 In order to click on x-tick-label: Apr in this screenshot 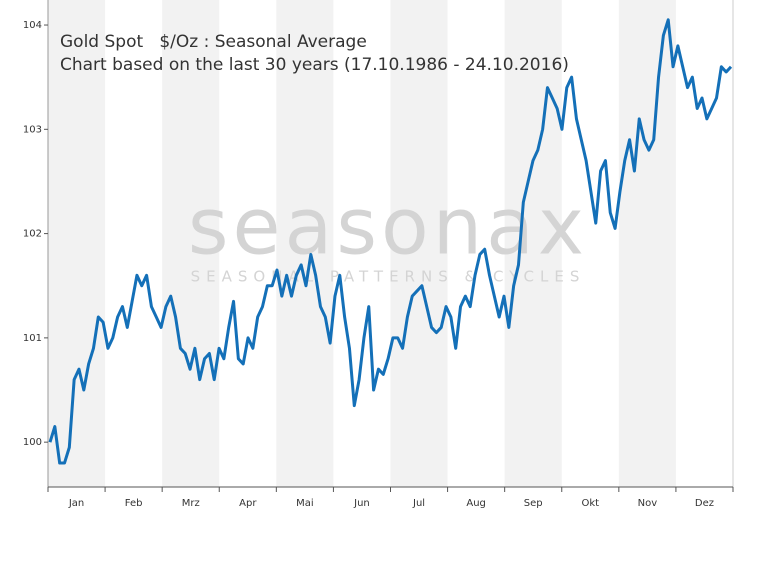, I will do `click(248, 503)`.